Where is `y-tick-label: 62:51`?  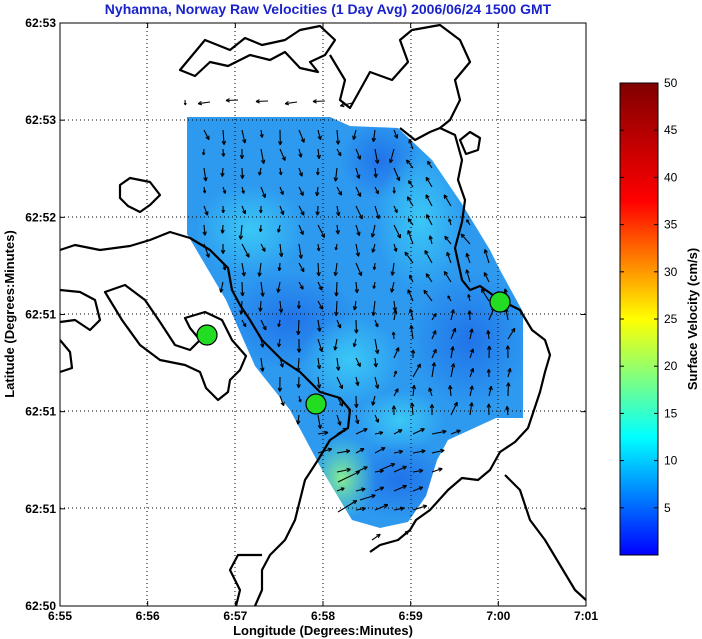
y-tick-label: 62:51 is located at coordinates (40, 315).